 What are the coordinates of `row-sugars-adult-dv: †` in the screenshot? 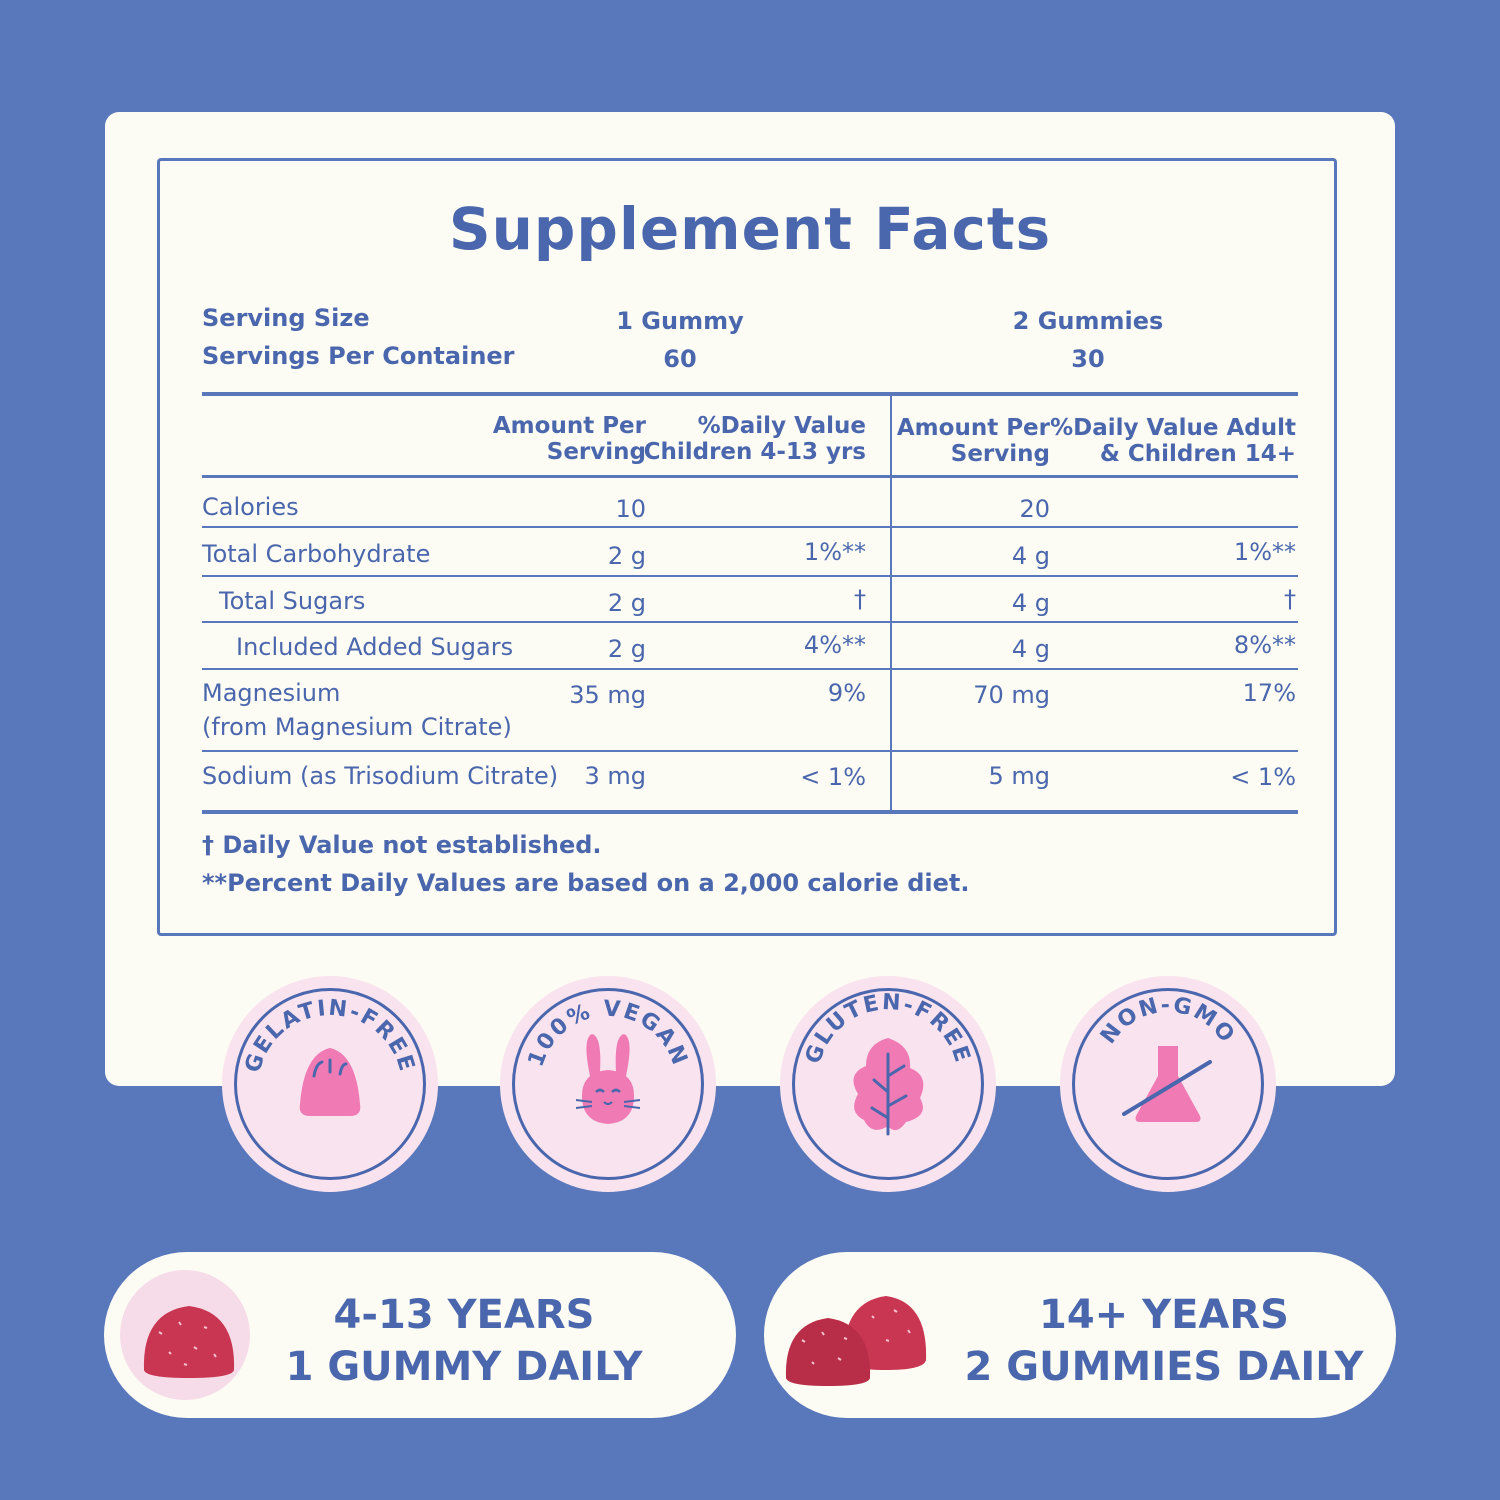 It's located at (1290, 599).